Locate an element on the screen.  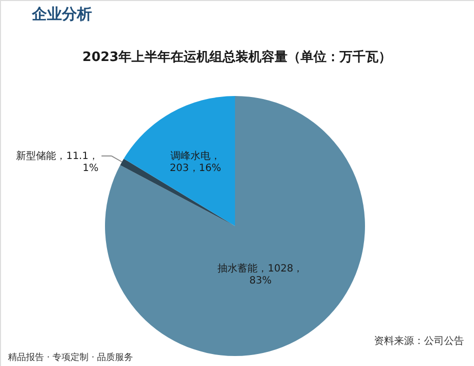
slice-label: 新型储能，11.1， 1% is located at coordinates (57, 162).